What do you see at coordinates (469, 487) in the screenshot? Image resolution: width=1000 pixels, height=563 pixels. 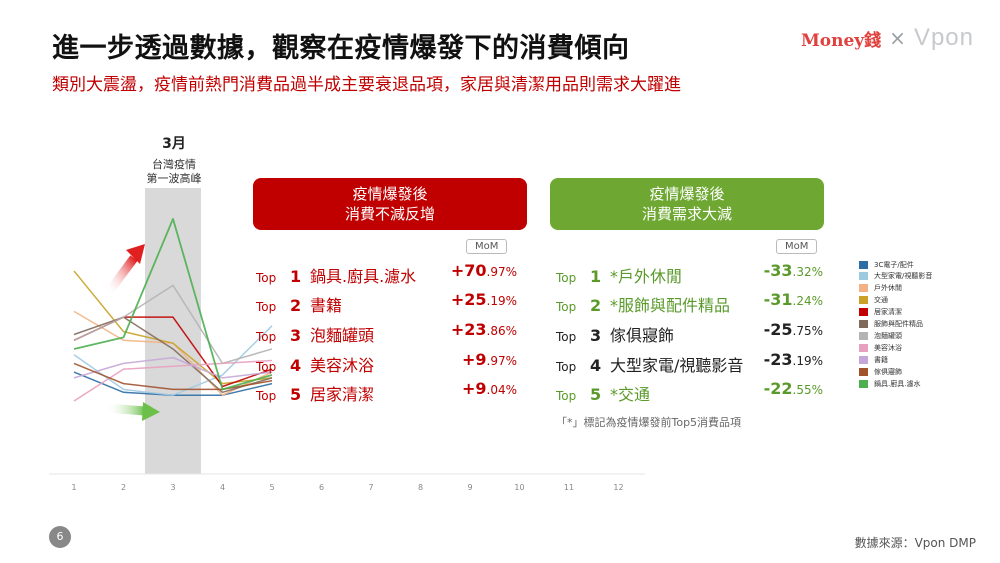 I see `x-tick-label: 9` at bounding box center [469, 487].